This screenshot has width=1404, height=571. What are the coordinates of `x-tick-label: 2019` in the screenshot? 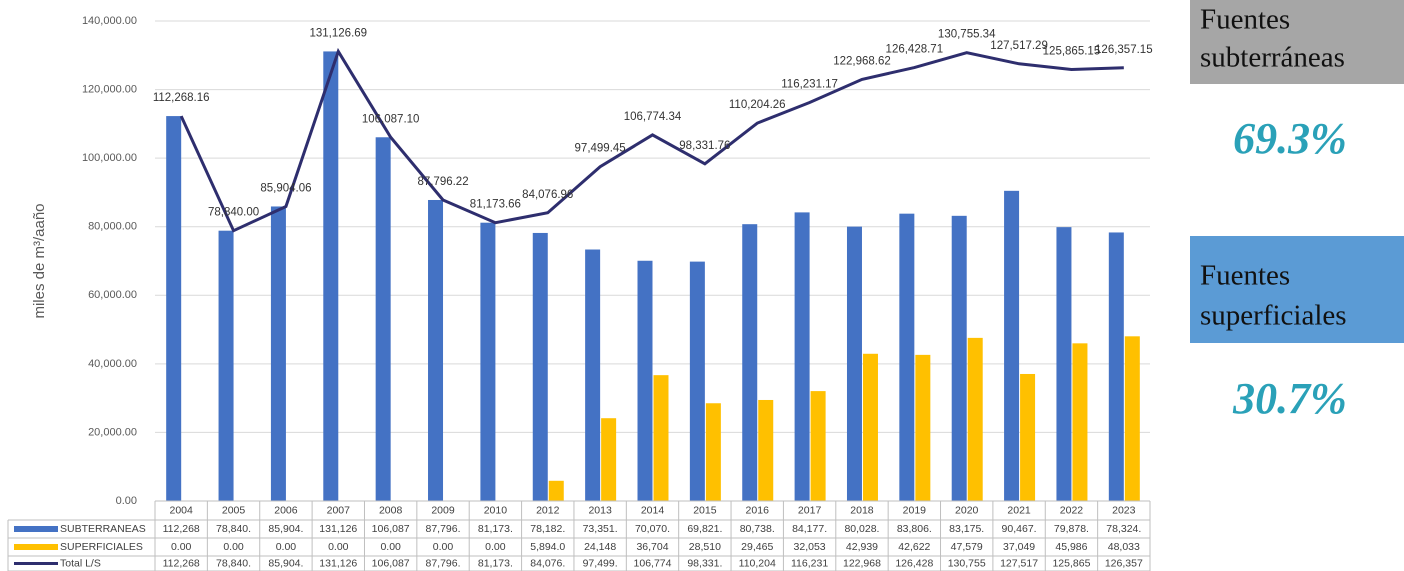 It's located at (915, 510).